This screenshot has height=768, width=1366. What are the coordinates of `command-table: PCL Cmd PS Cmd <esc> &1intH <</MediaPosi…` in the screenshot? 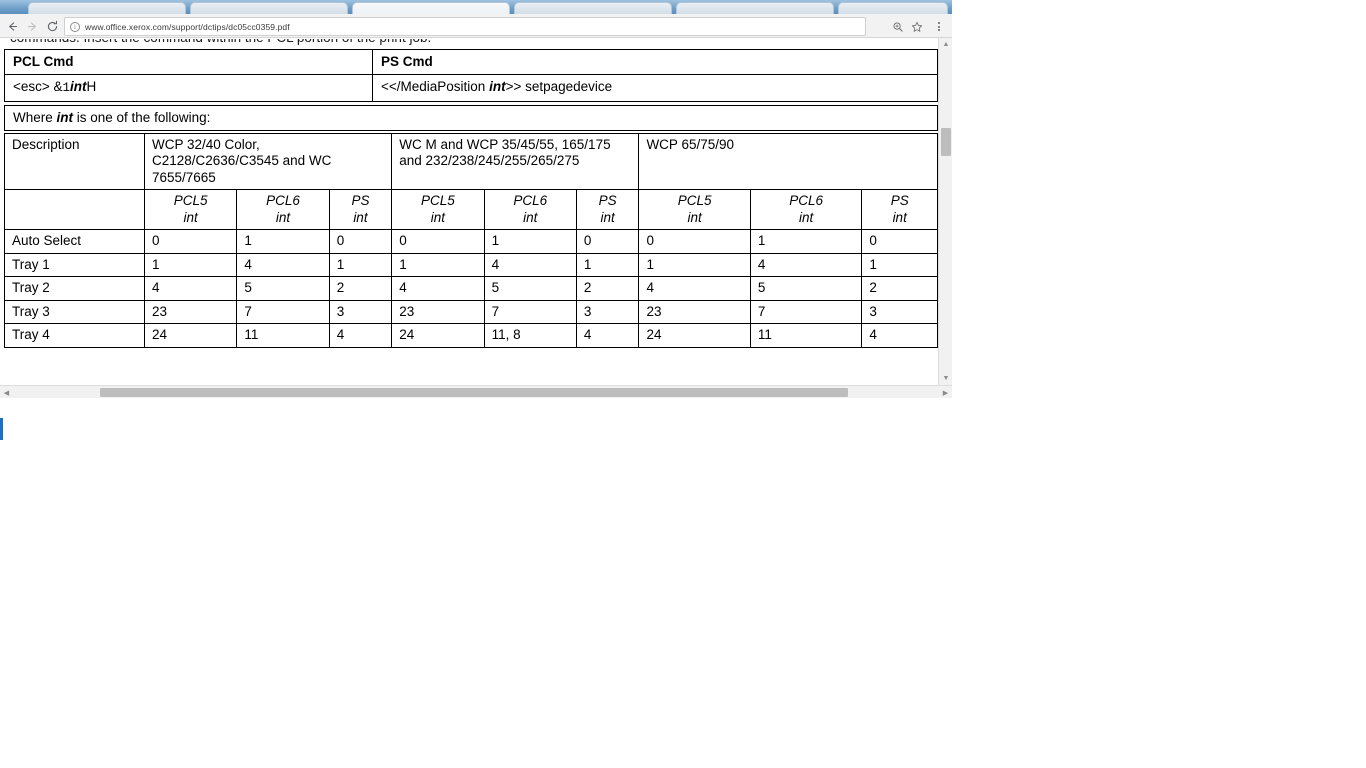 It's located at (471, 75).